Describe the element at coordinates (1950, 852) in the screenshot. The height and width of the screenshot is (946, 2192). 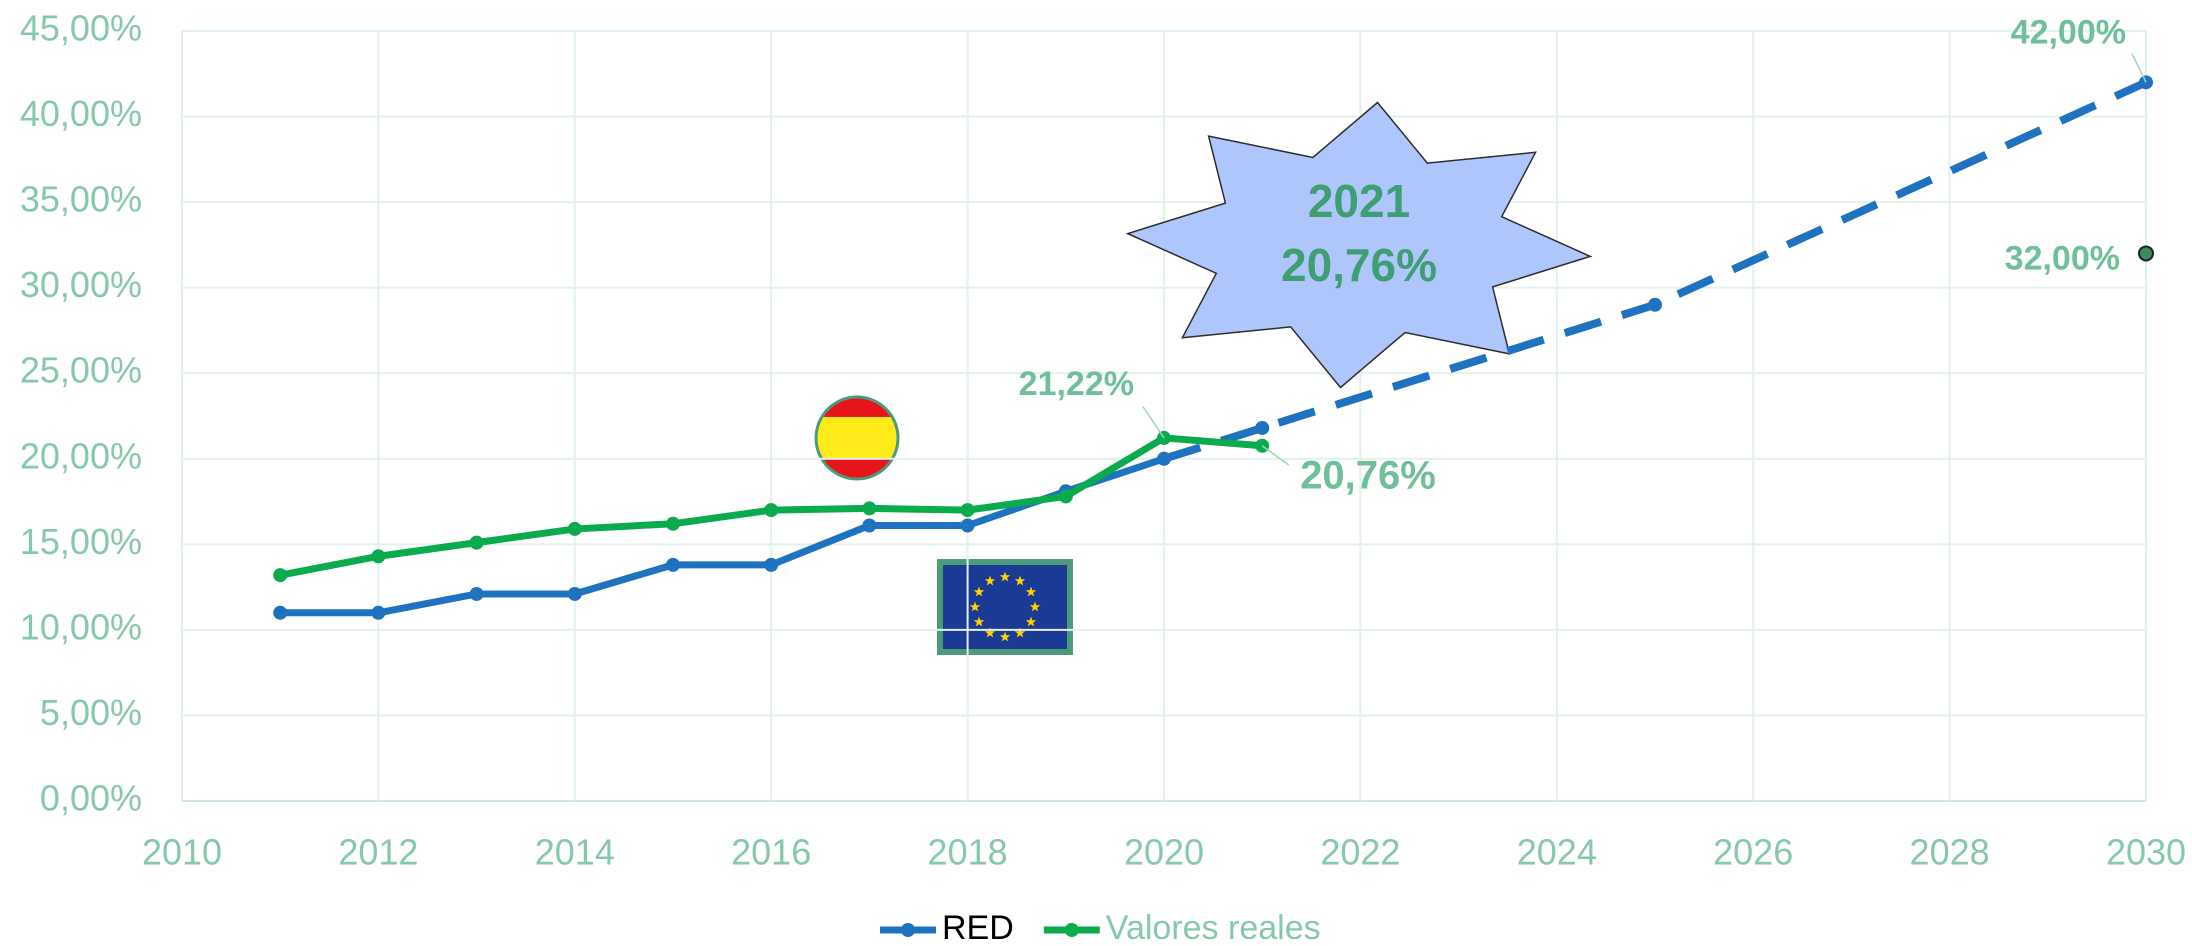
I see `x-tick-label: 2028` at that location.